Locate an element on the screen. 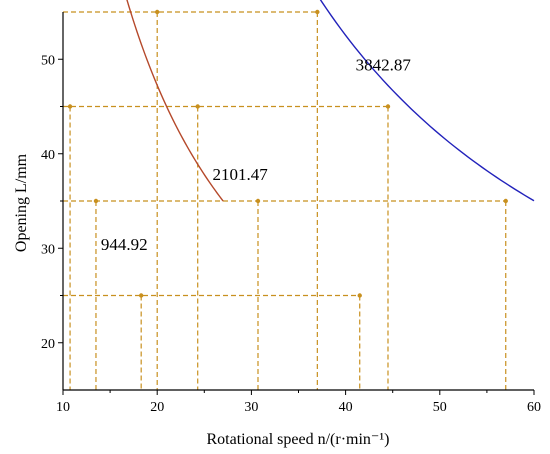 The height and width of the screenshot is (454, 550). y-axis-title: Opening L/mm is located at coordinates (21, 202).